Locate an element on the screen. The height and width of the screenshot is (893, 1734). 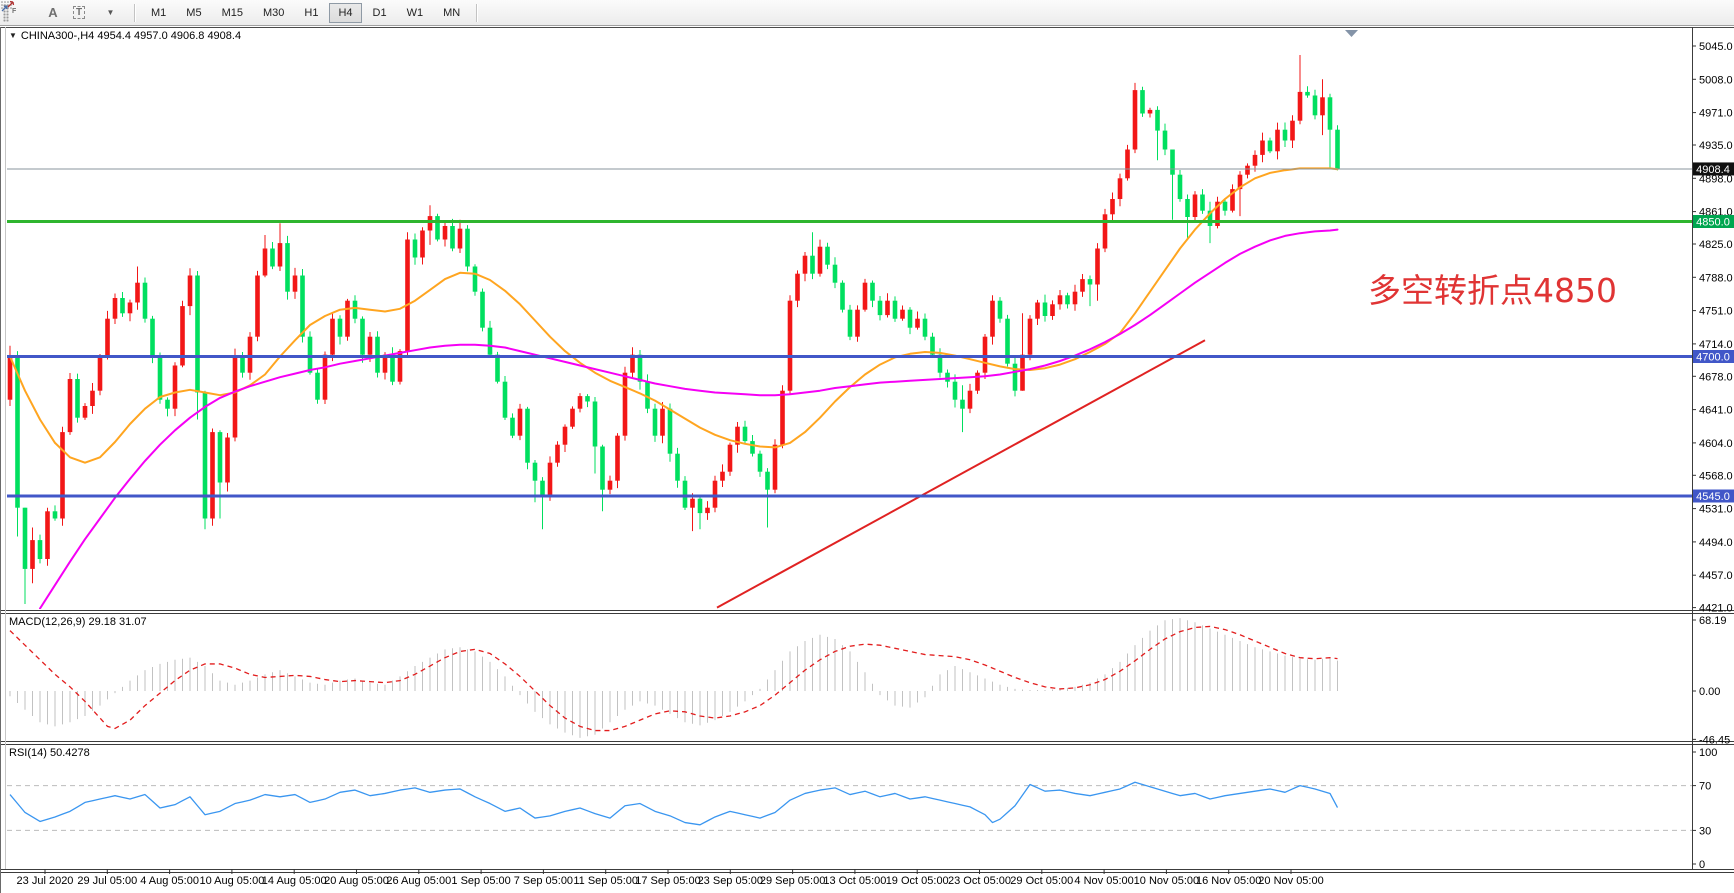
svg-text: 13 Oct 05:00 is located at coordinates (854, 881).